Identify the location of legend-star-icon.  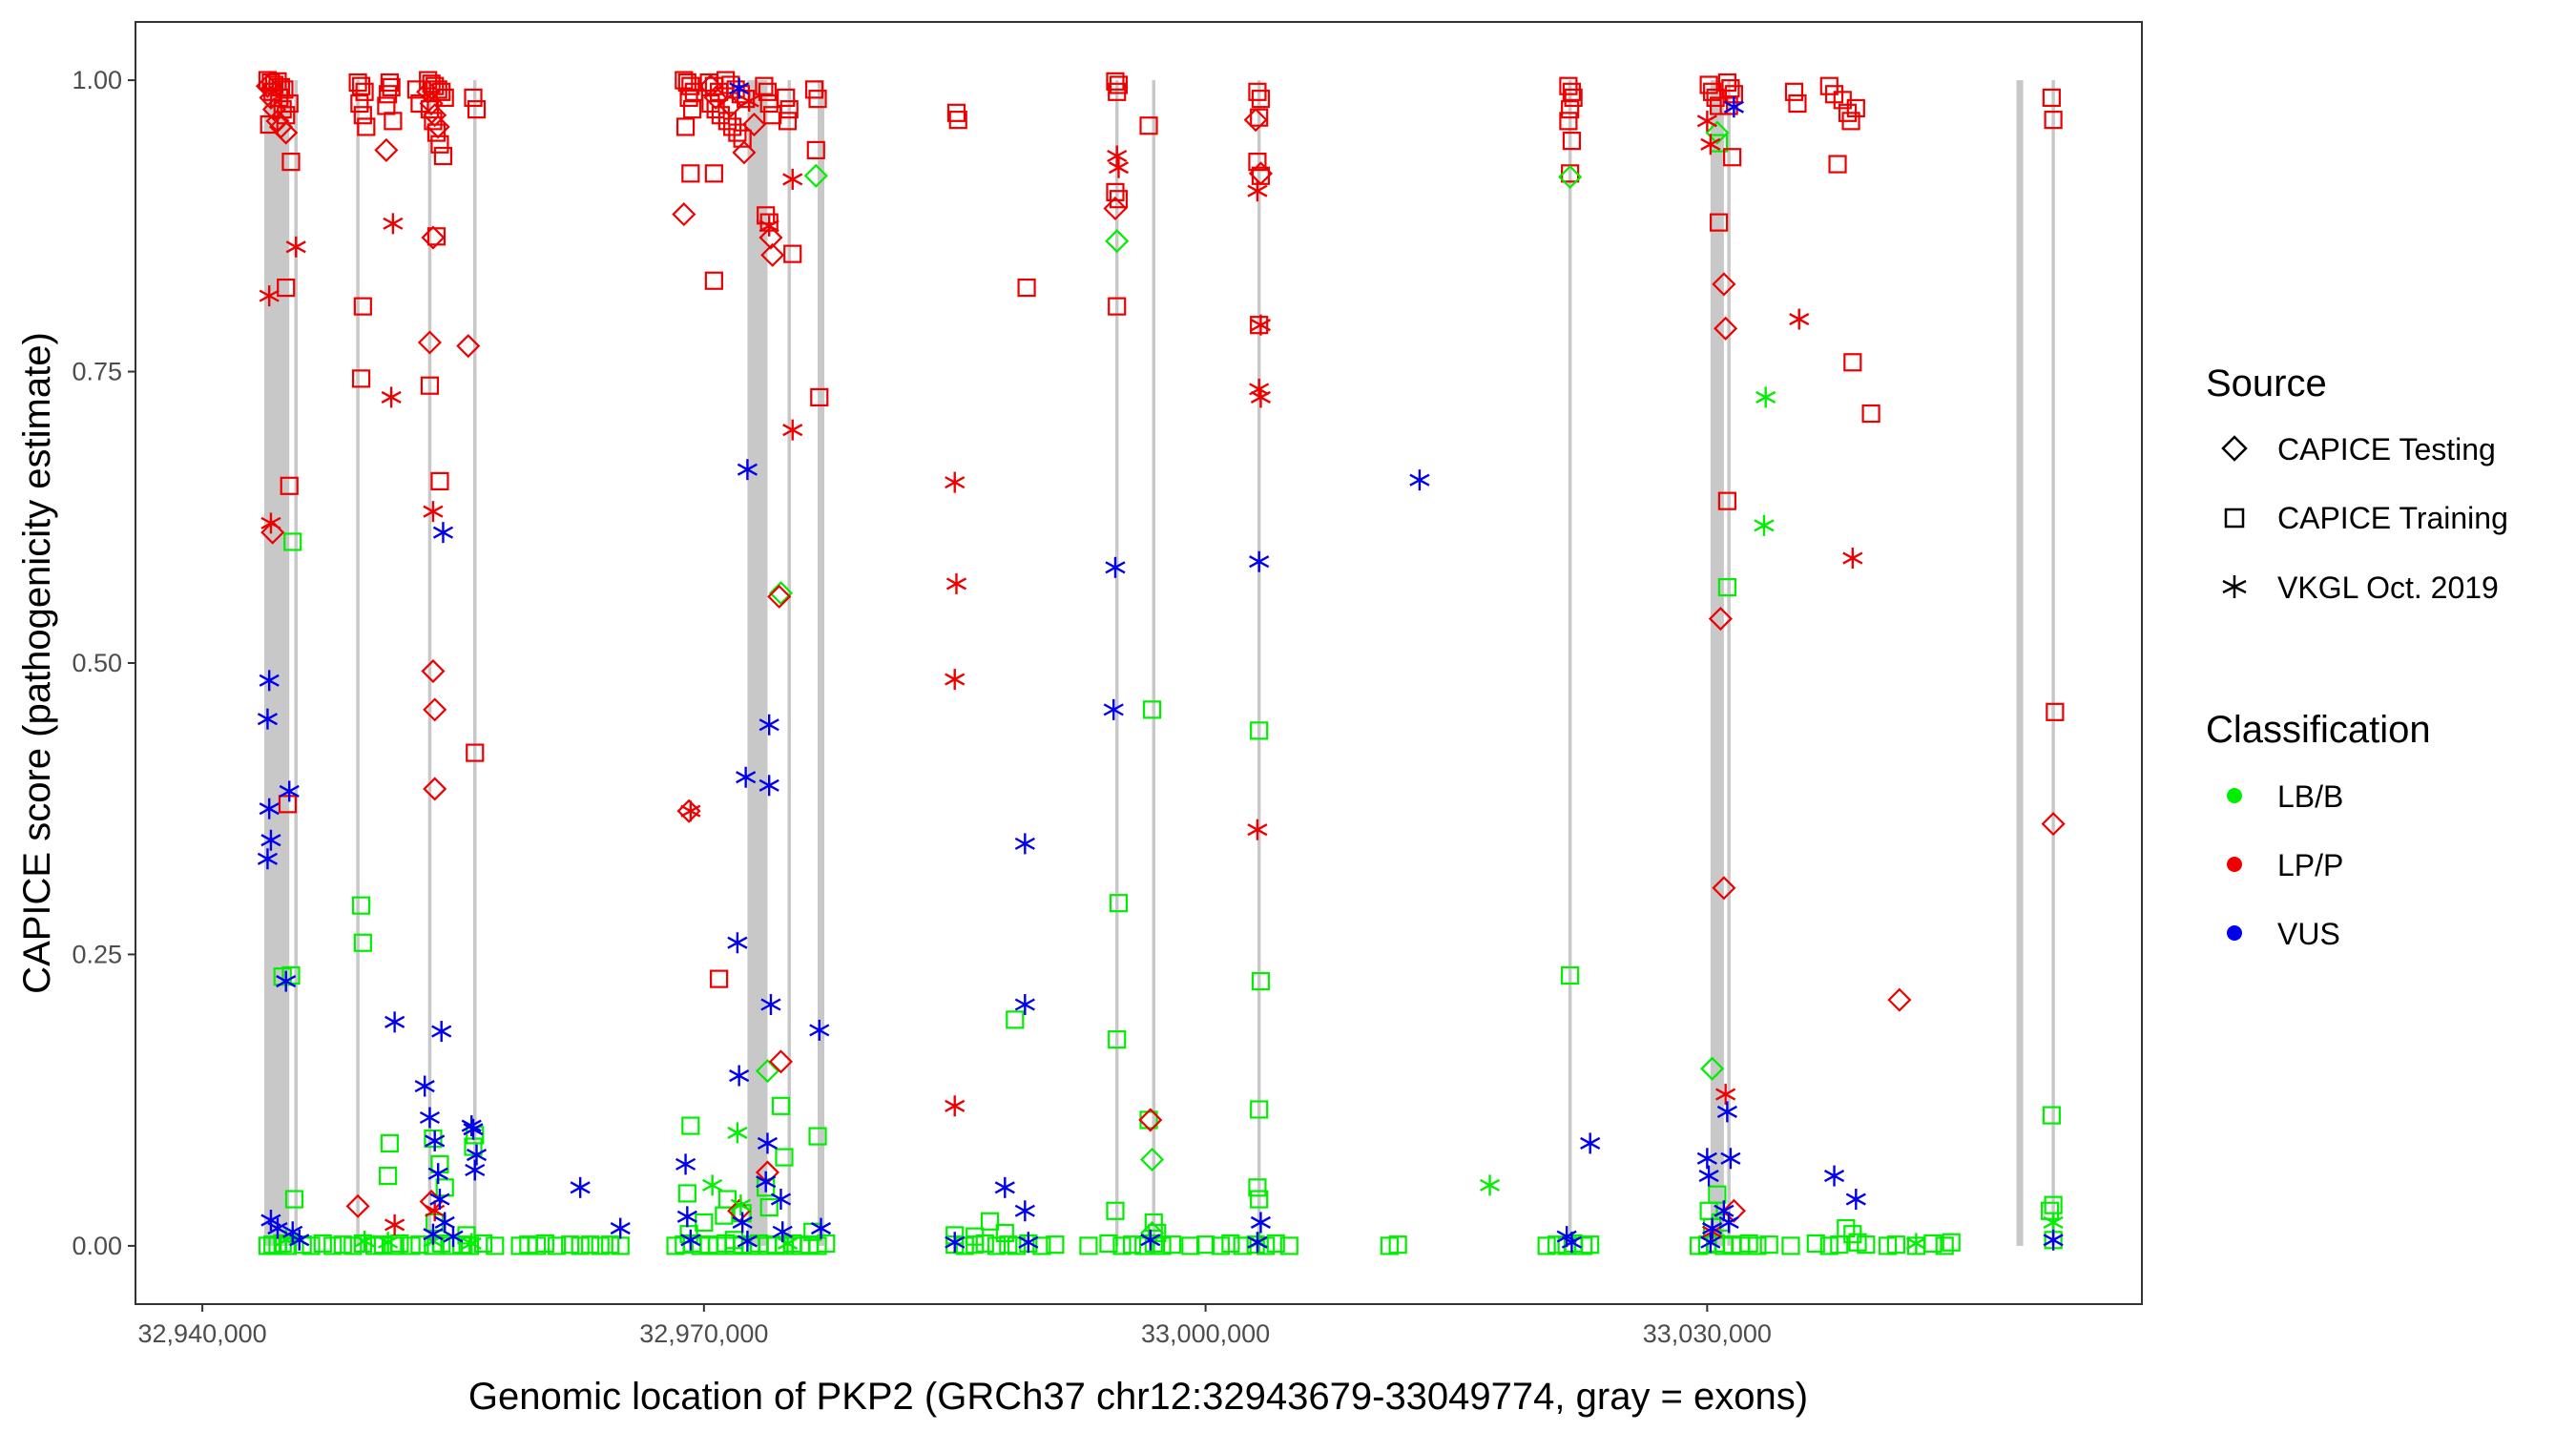
(2234, 586).